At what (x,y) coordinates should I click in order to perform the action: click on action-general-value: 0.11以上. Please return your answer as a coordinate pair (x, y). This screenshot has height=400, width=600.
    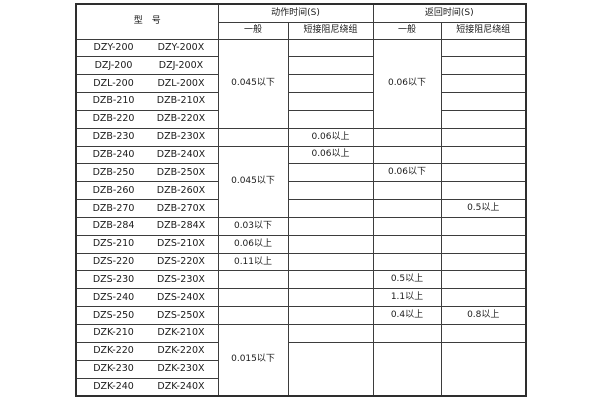
    Looking at the image, I should click on (253, 262).